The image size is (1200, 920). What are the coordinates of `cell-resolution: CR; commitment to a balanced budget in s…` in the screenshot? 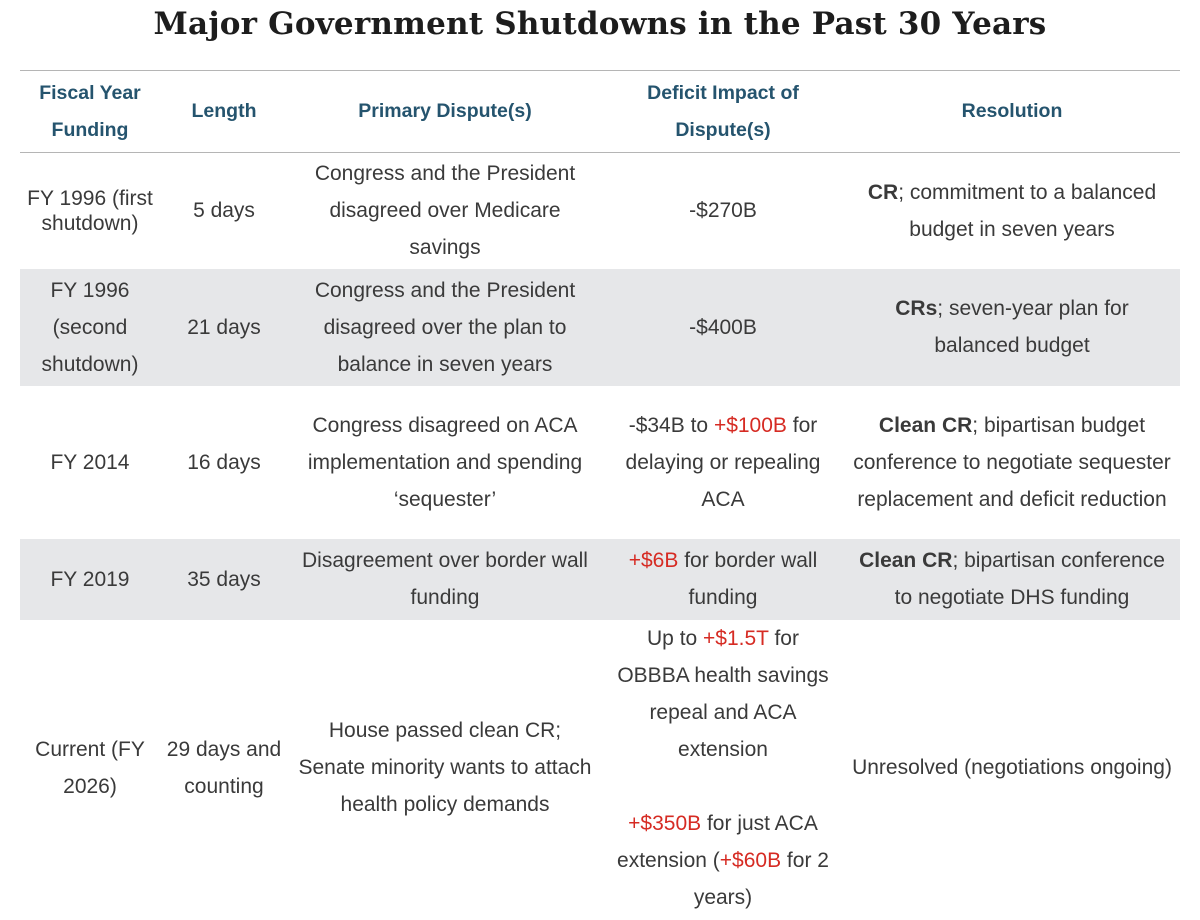 It's located at (1012, 211).